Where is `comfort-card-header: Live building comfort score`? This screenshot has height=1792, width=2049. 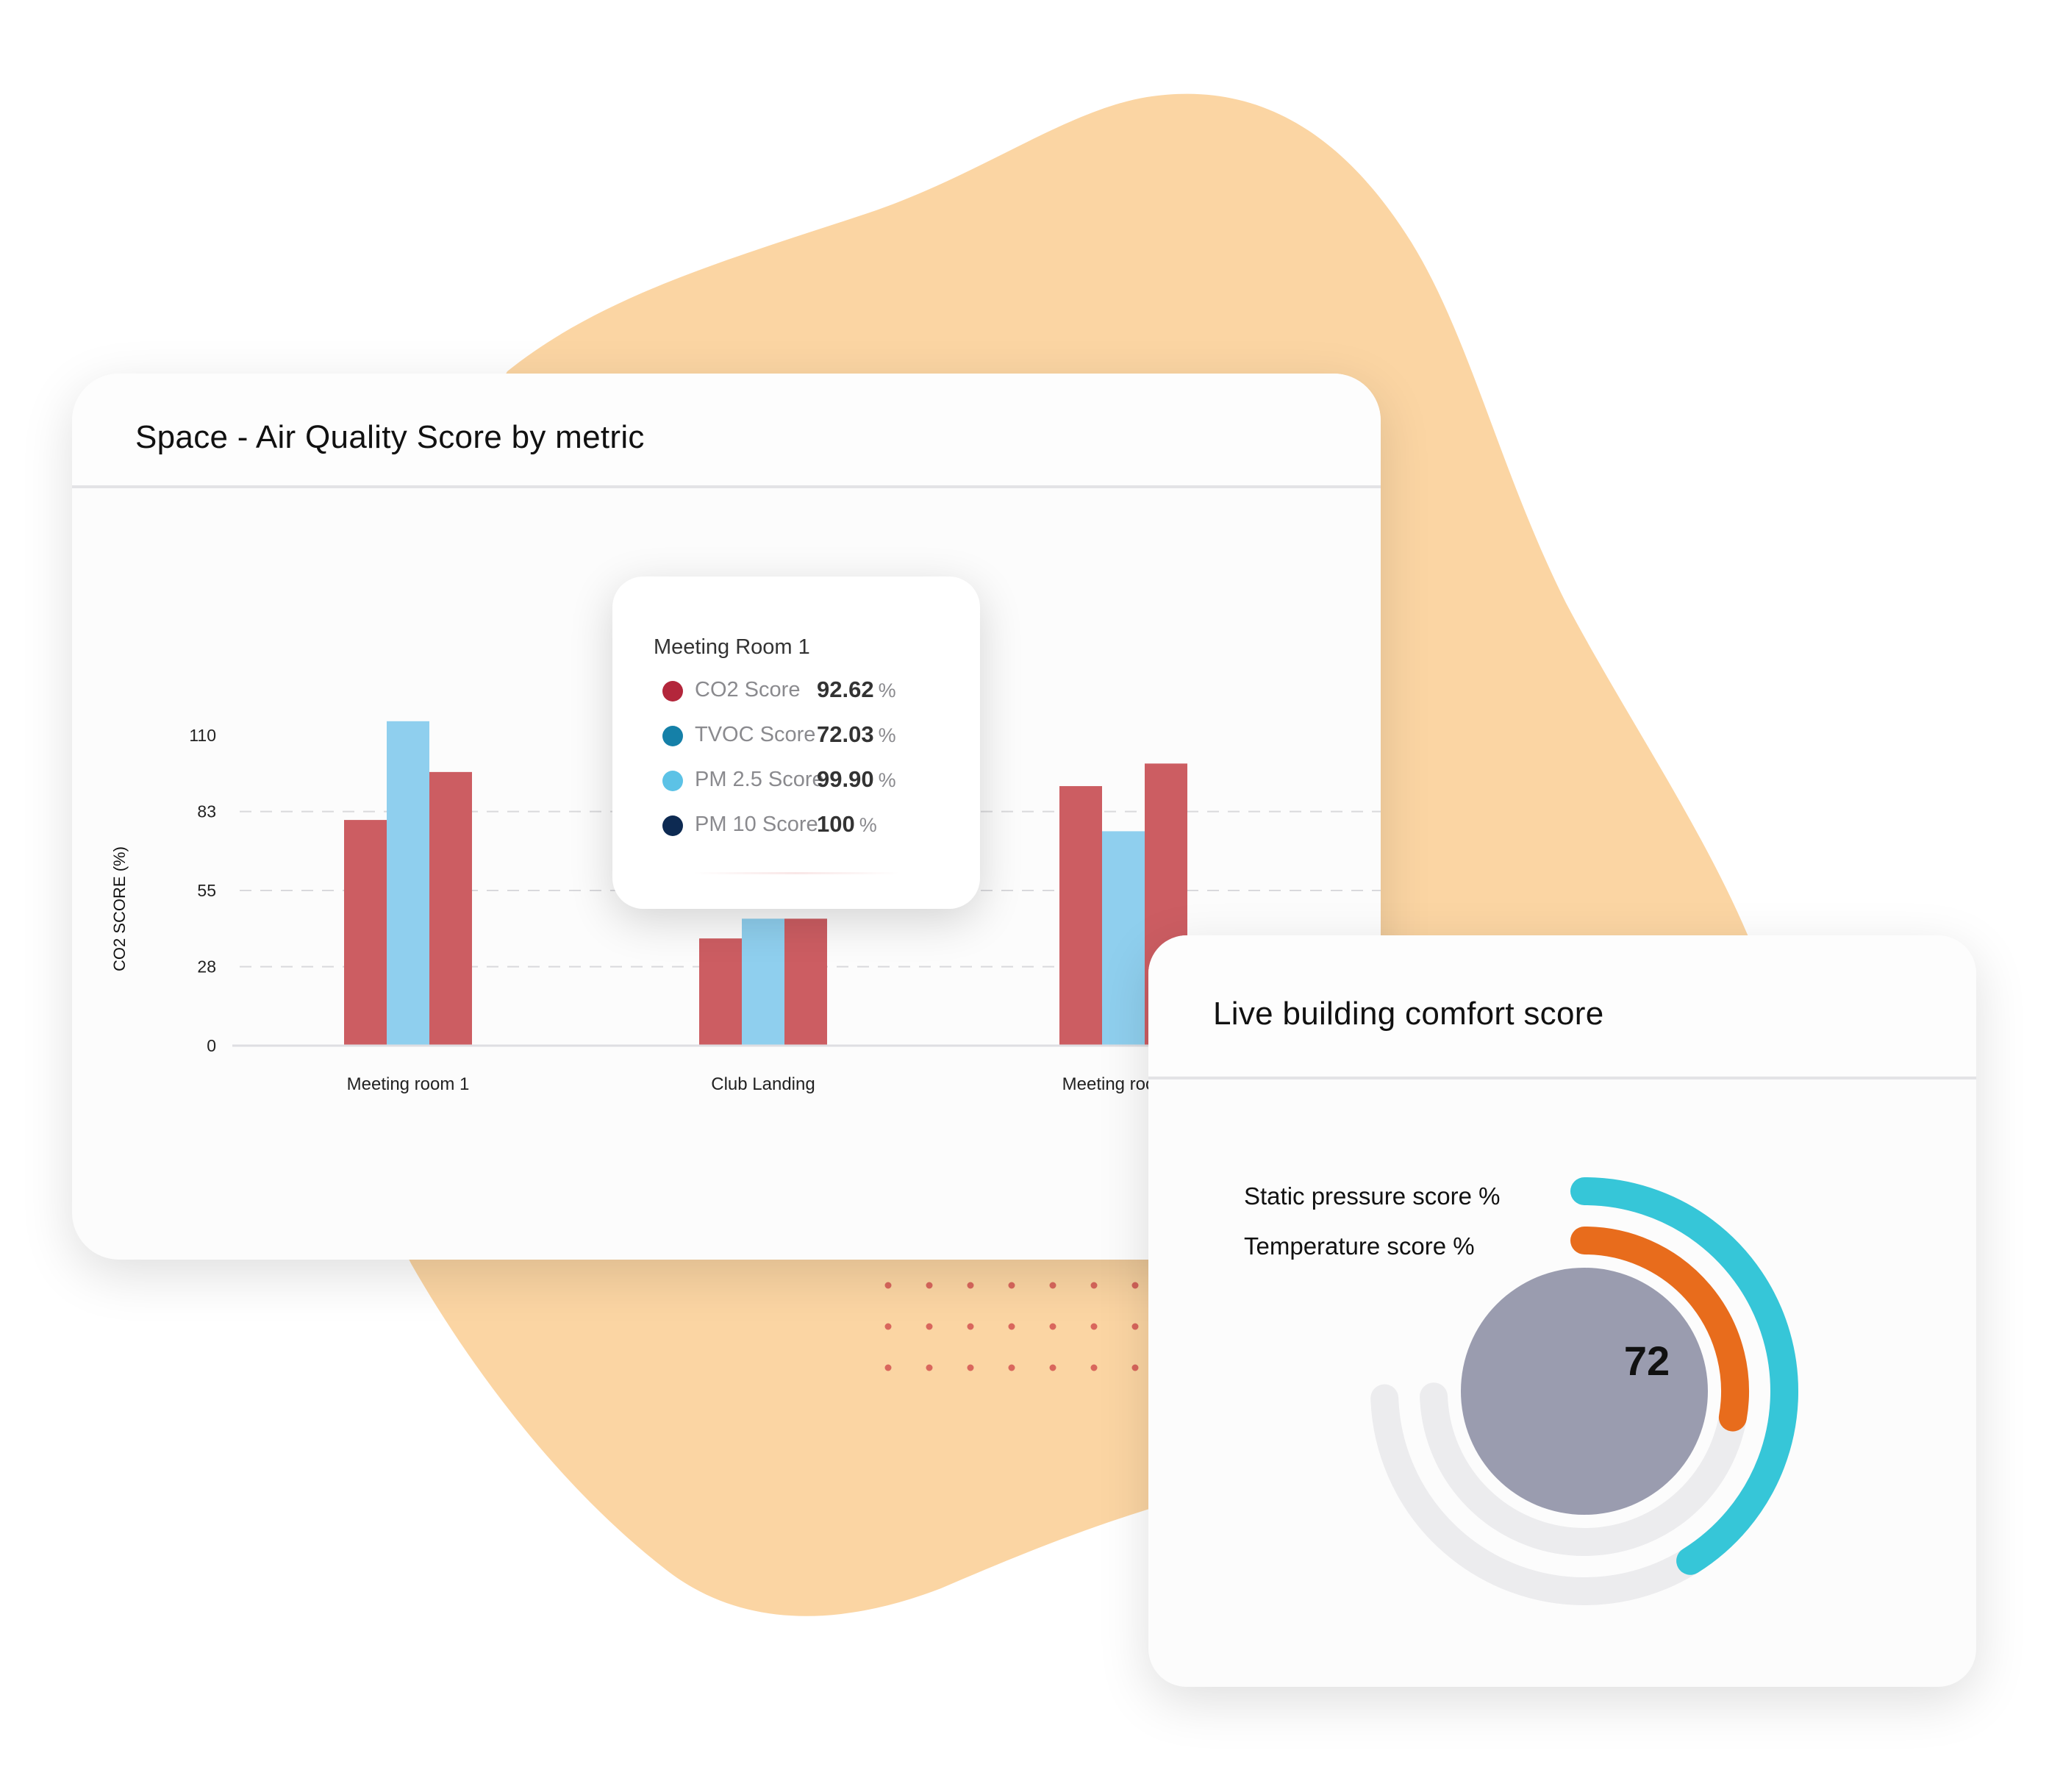
comfort-card-header: Live building comfort score is located at coordinates (1562, 1007).